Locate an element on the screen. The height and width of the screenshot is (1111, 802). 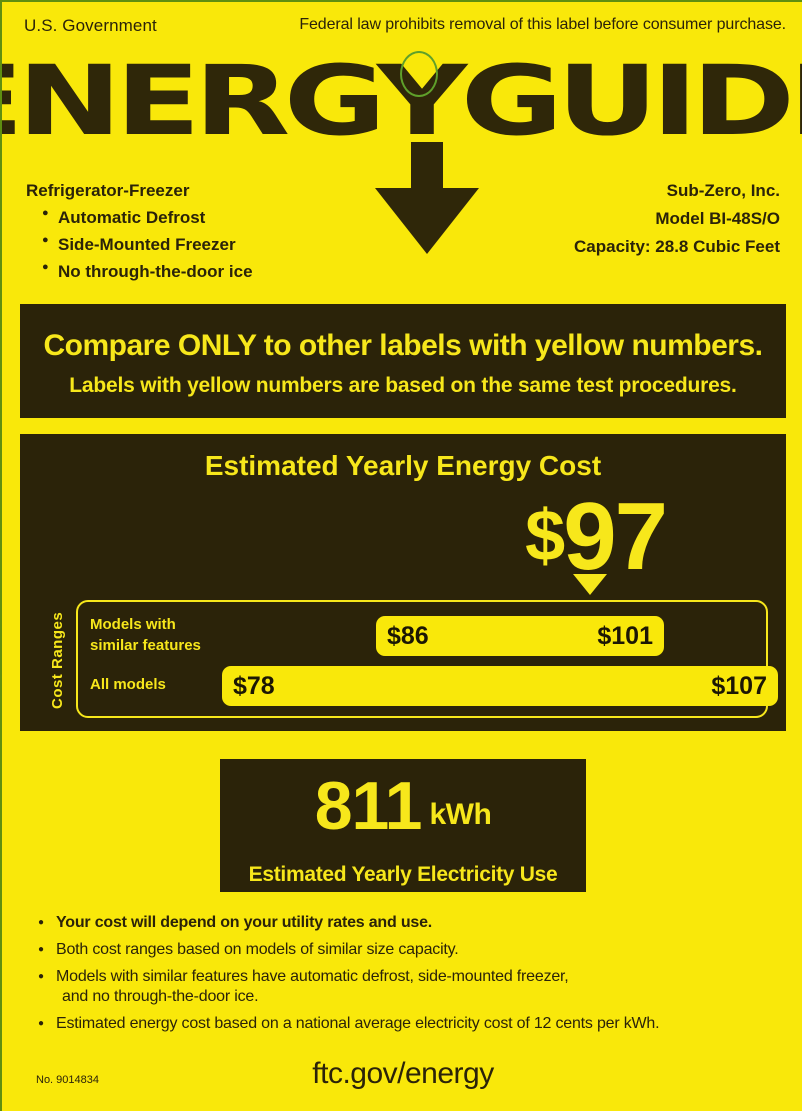
cost-marker-triangle-icon is located at coordinates (590, 584).